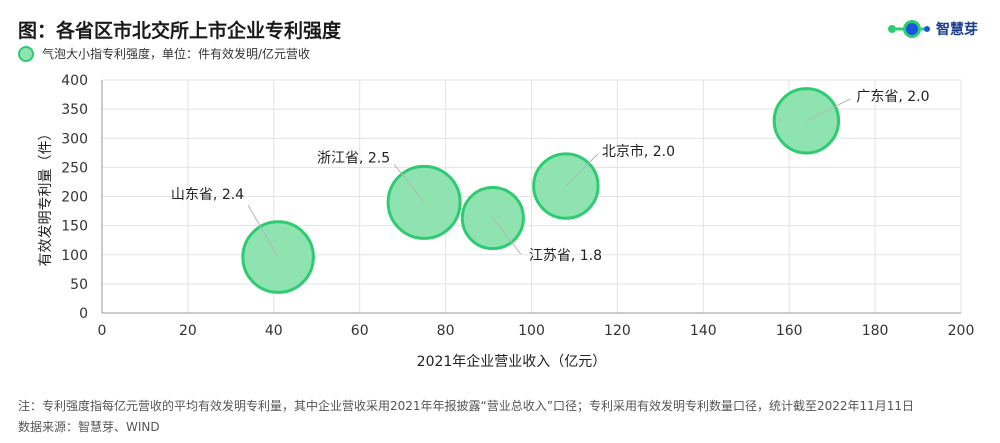 This screenshot has width=1000, height=443. Describe the element at coordinates (353, 158) in the screenshot. I see `bubble-data-label: 浙江省, 2.5` at that location.